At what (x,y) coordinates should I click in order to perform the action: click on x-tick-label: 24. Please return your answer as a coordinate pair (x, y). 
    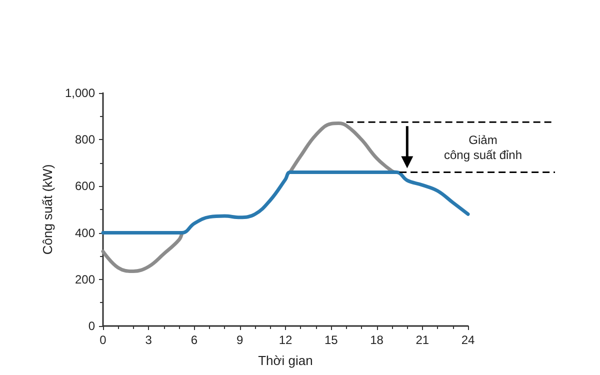
    Looking at the image, I should click on (468, 340).